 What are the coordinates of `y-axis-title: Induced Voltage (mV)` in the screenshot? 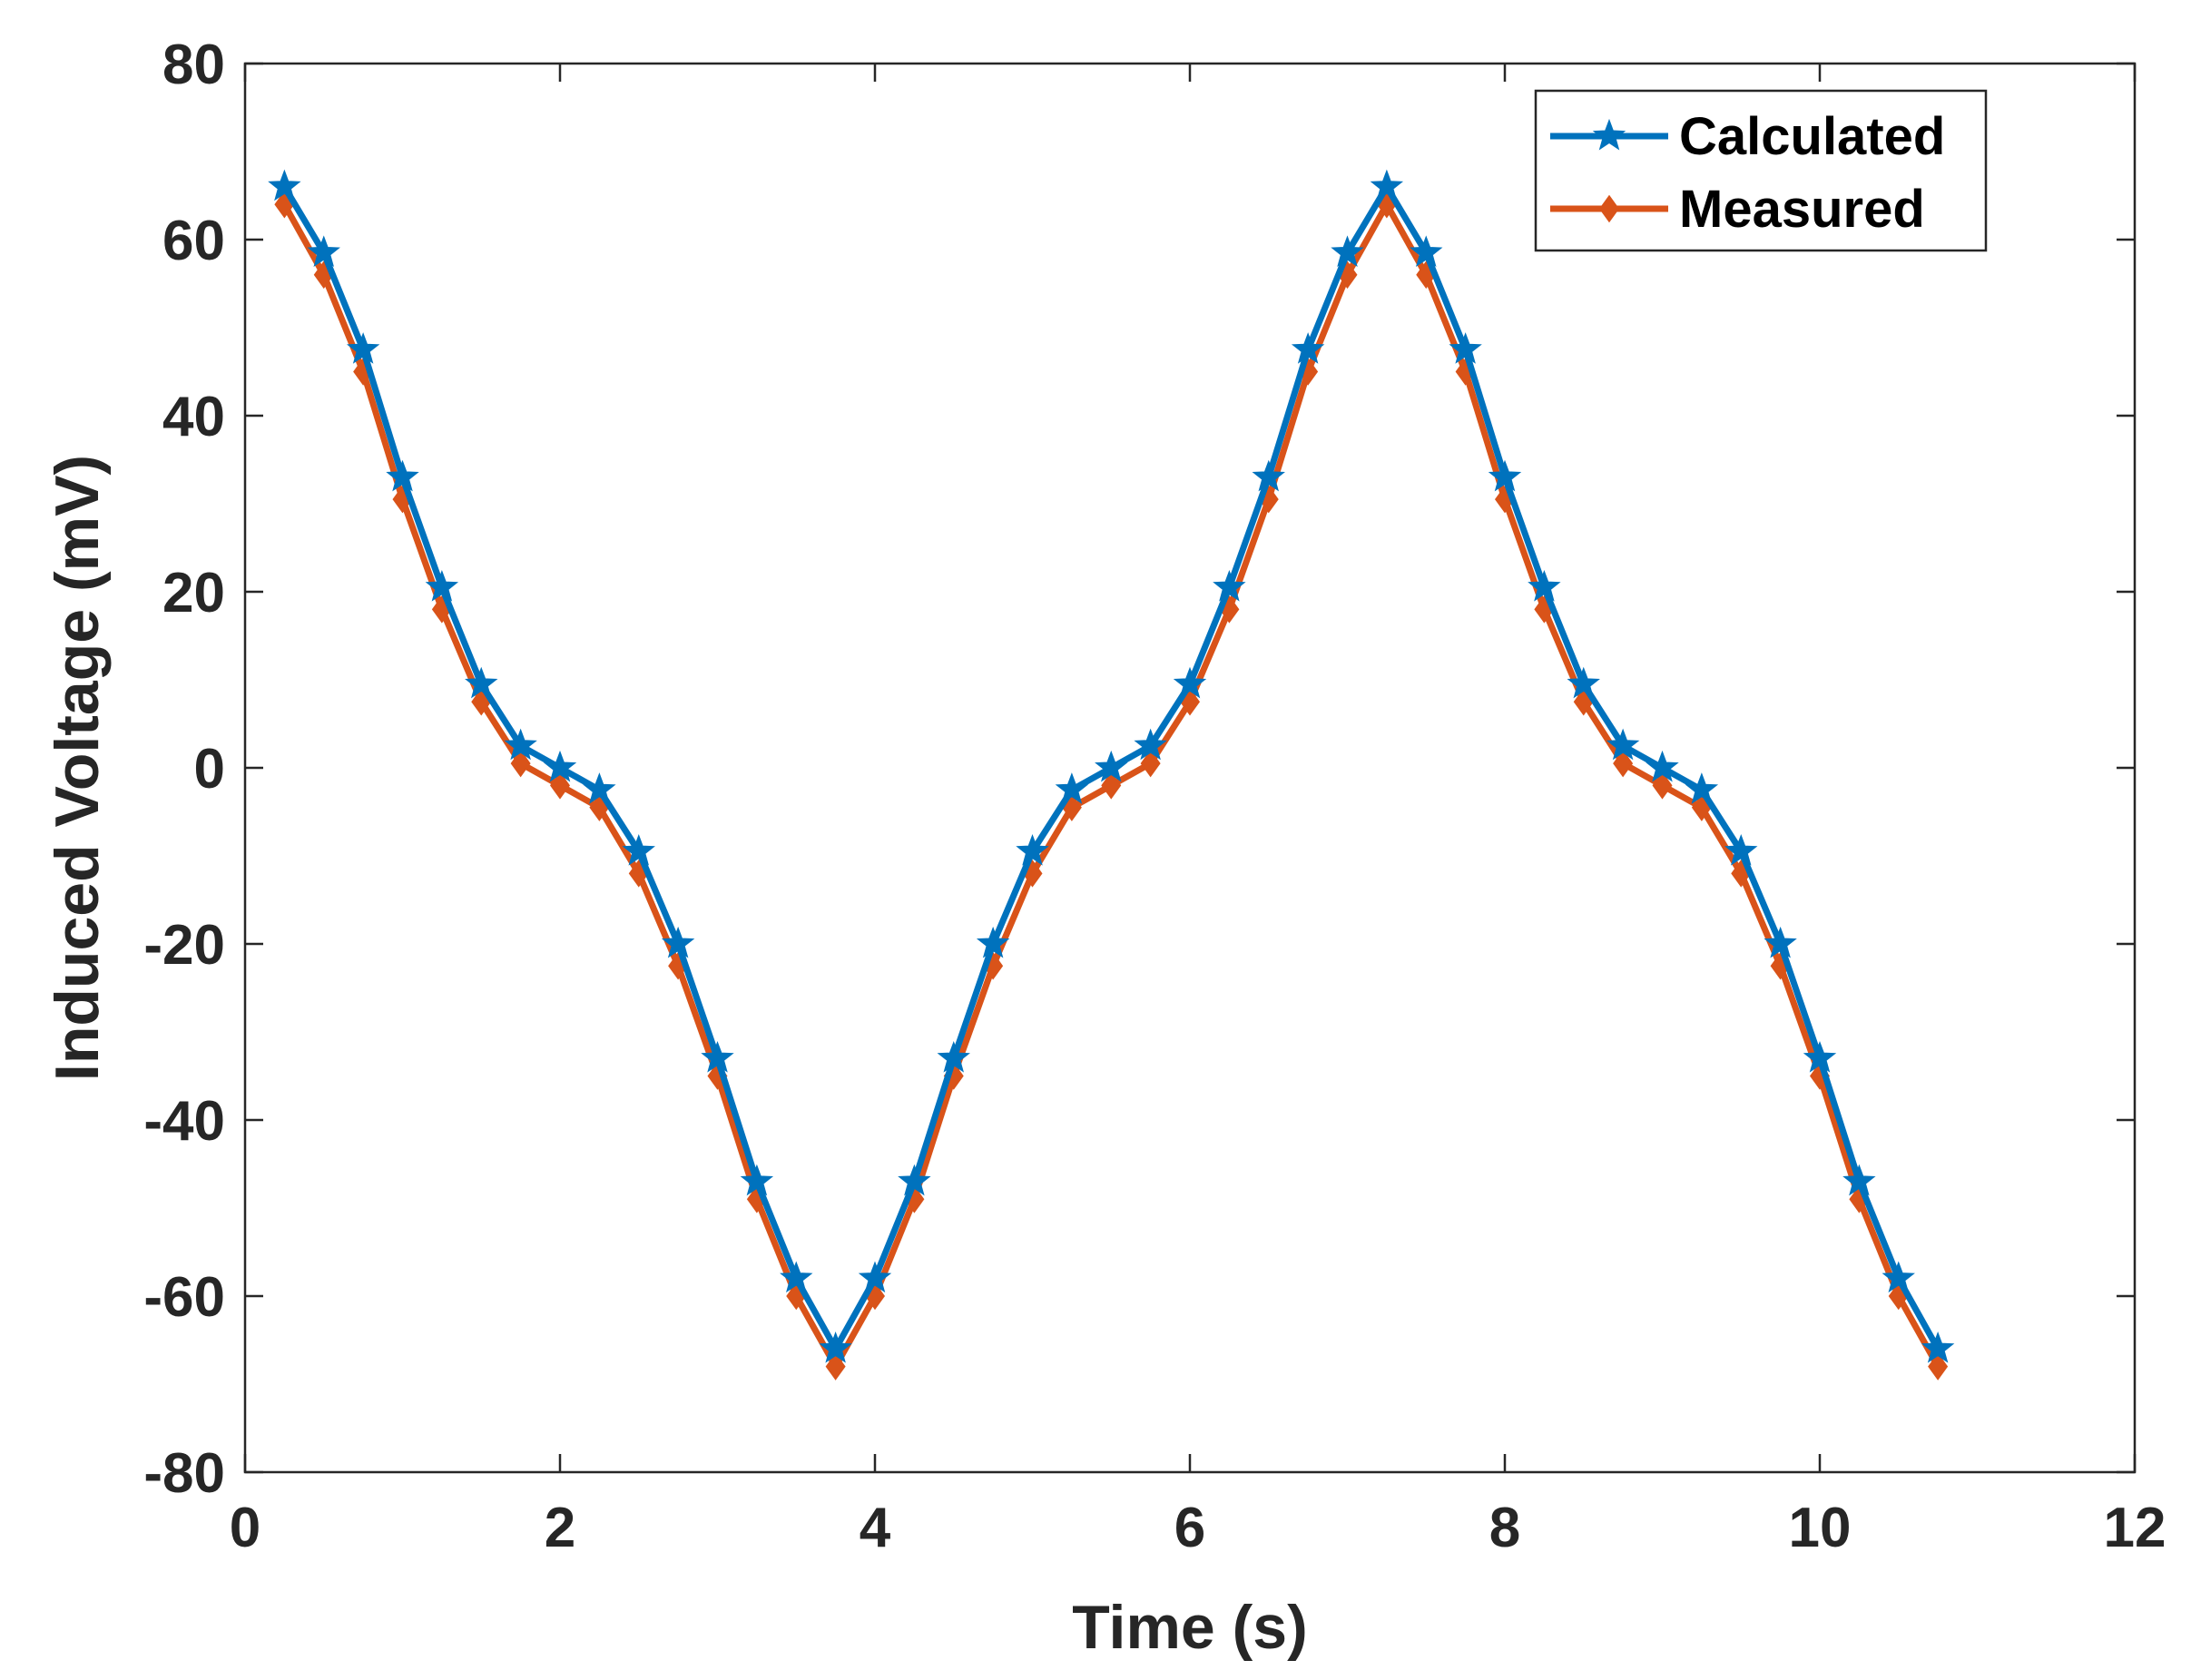 It's located at (77, 768).